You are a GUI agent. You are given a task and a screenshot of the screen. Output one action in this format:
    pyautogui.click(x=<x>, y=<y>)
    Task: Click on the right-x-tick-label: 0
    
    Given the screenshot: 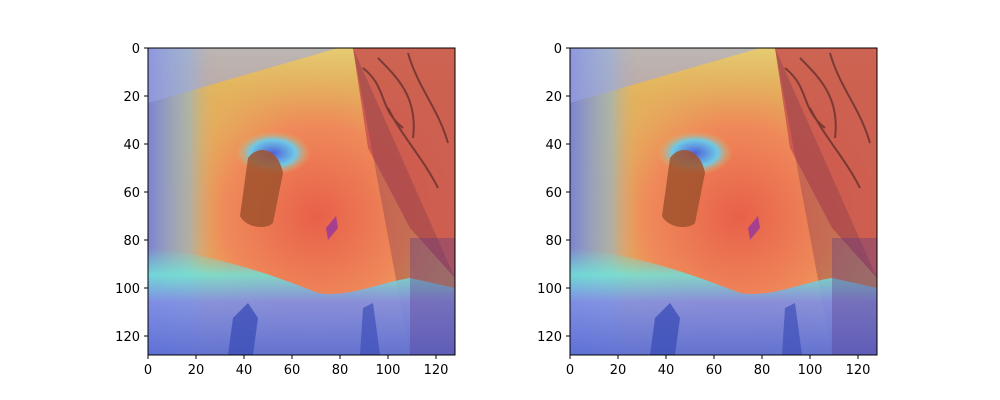 What is the action you would take?
    pyautogui.click(x=570, y=370)
    